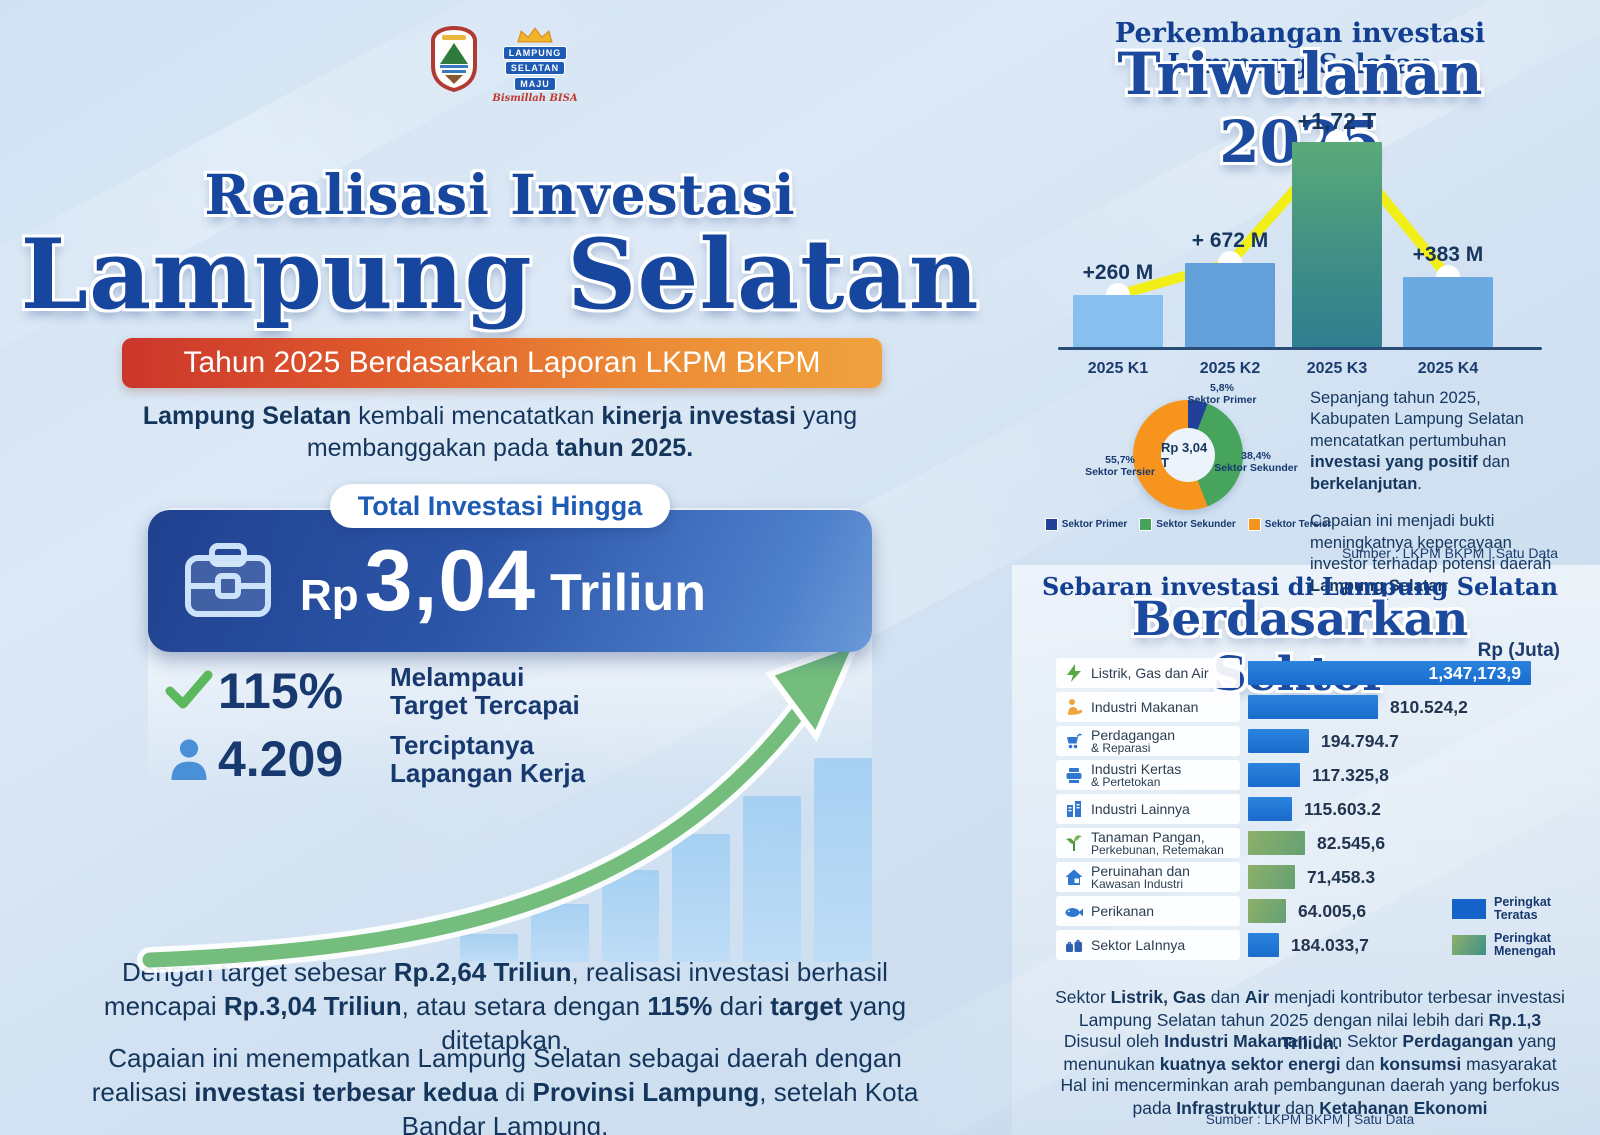 Image resolution: width=1600 pixels, height=1135 pixels. I want to click on sector-legend: Peringkat Teratas Peringkat Menengah, so click(1526, 932).